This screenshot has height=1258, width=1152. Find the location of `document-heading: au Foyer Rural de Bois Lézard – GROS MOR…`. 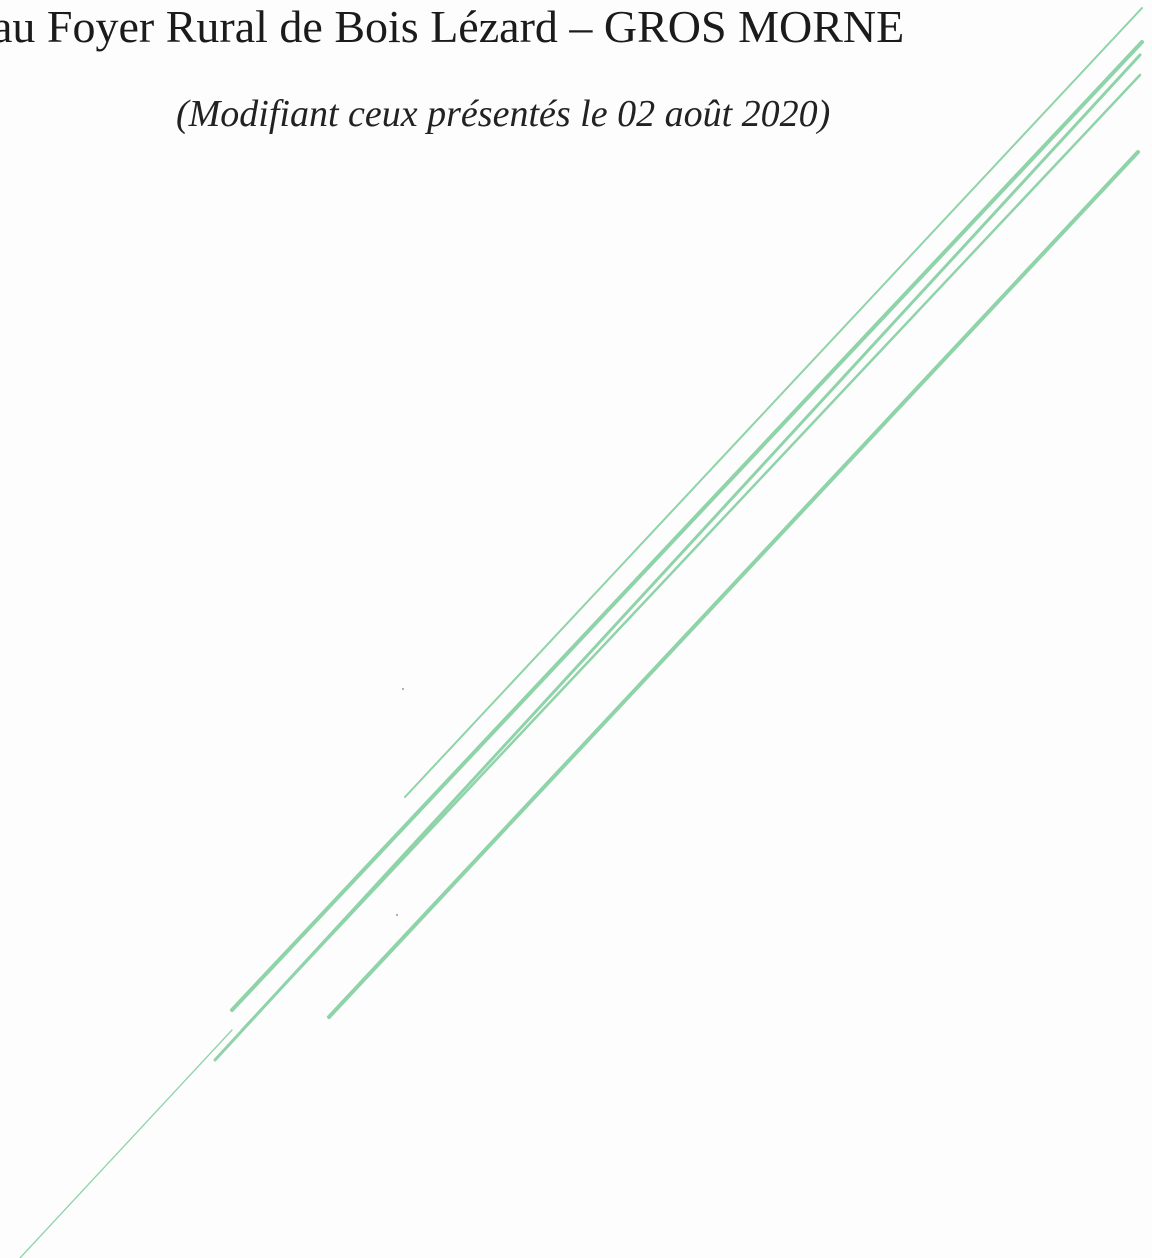

document-heading: au Foyer Rural de Bois Lézard – GROS MOR… is located at coordinates (452, 26).